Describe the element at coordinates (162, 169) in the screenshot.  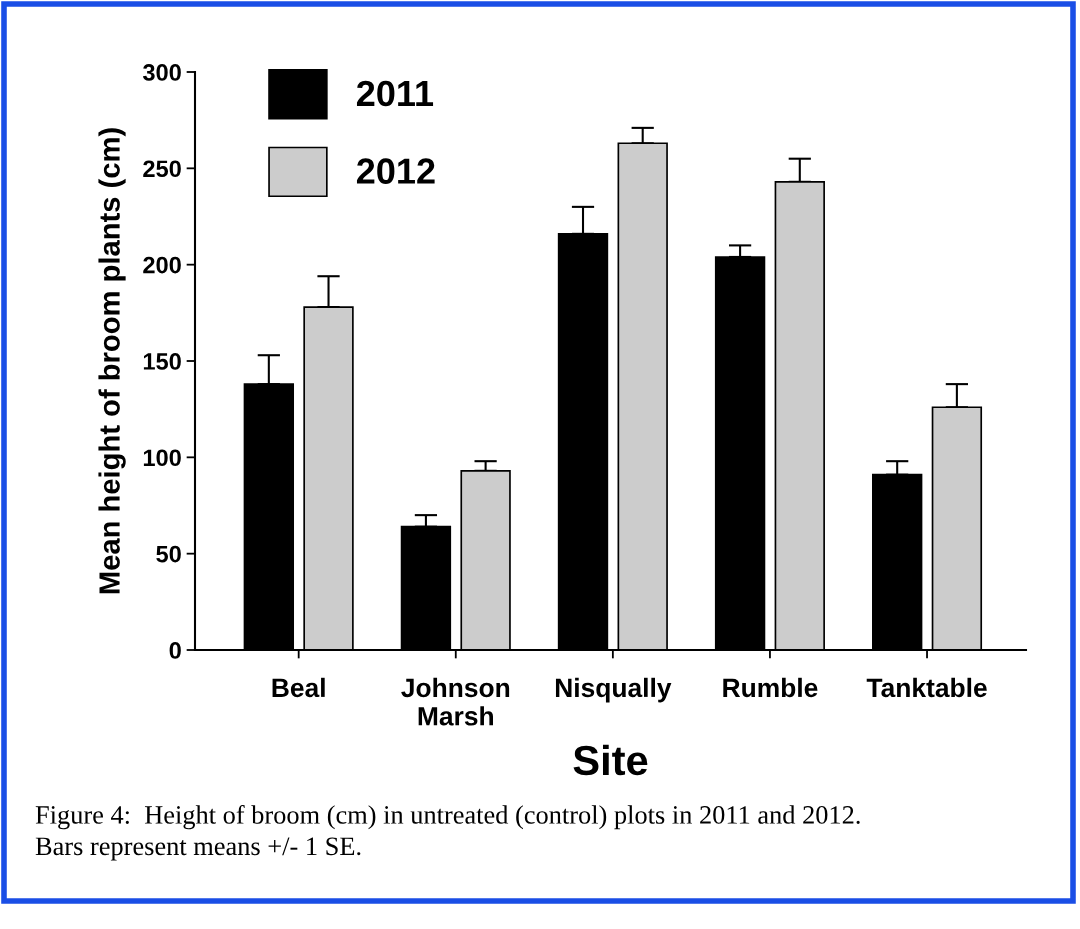
I see `y-tick-label: 250` at that location.